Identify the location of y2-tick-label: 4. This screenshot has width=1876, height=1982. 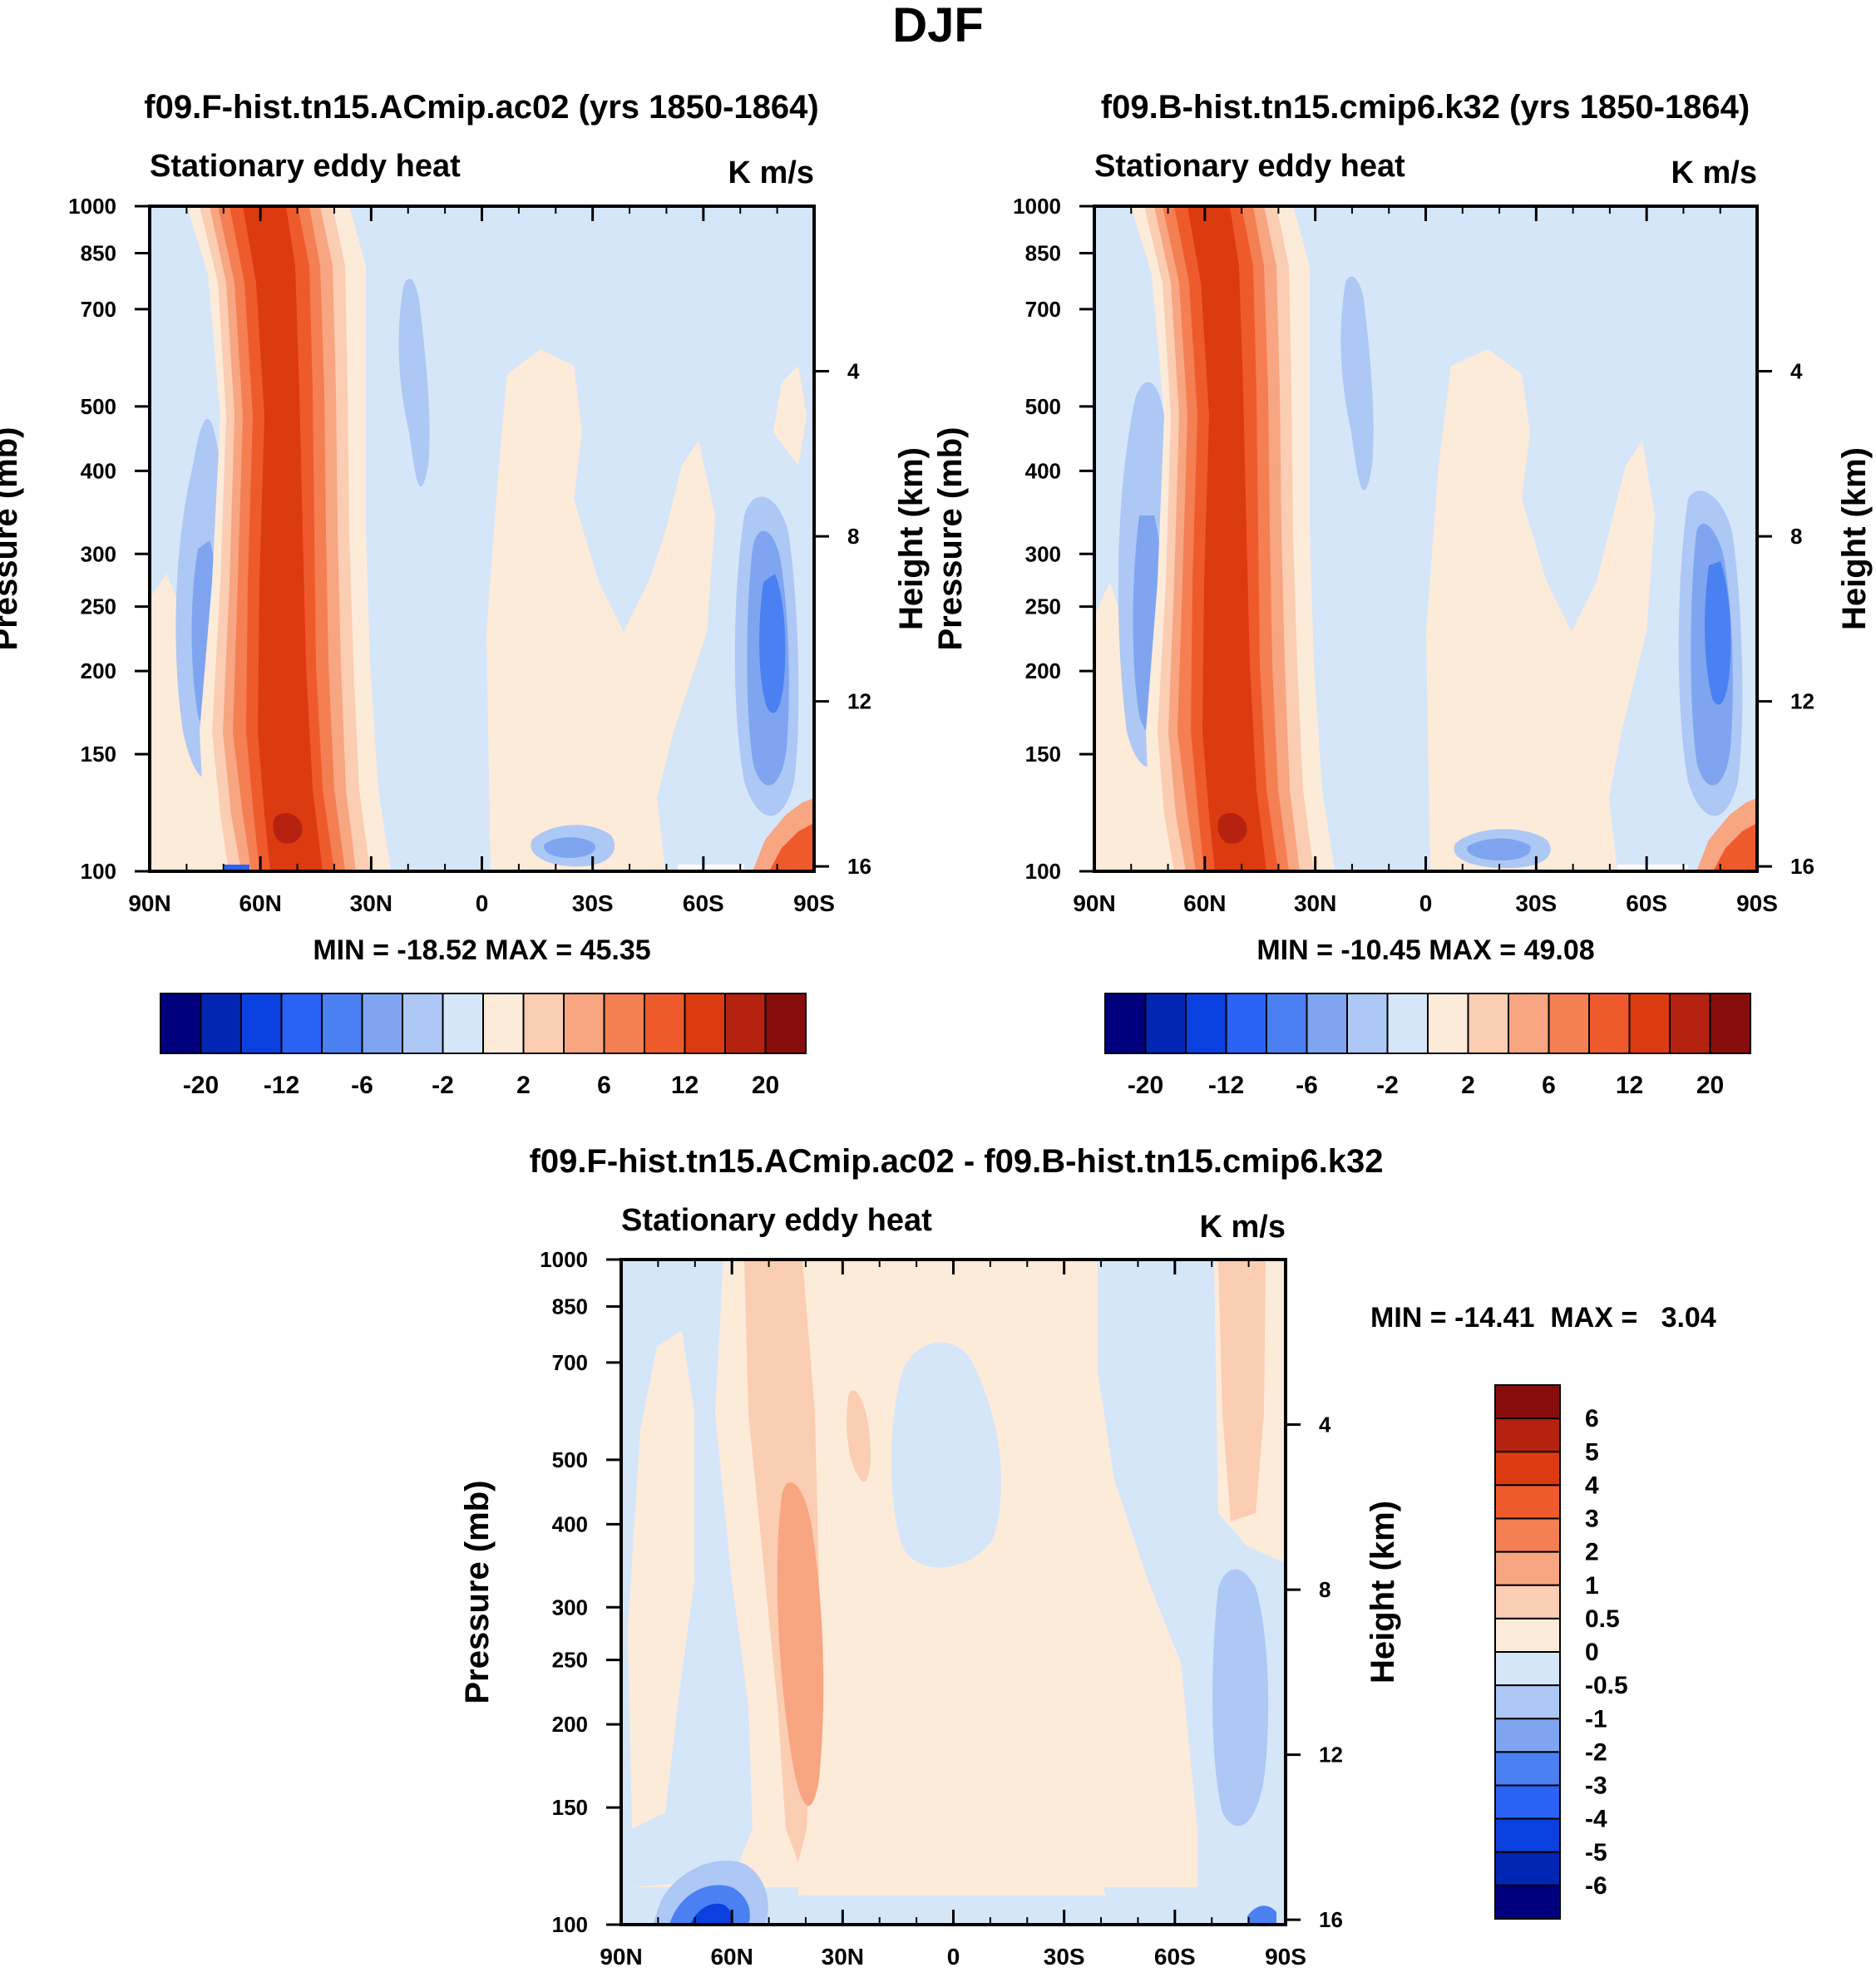
(1325, 1425).